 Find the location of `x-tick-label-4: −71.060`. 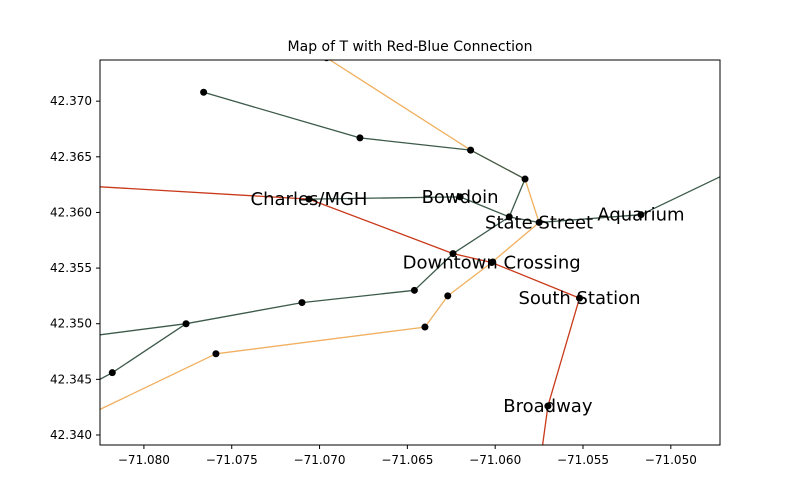

x-tick-label-4: −71.060 is located at coordinates (495, 460).